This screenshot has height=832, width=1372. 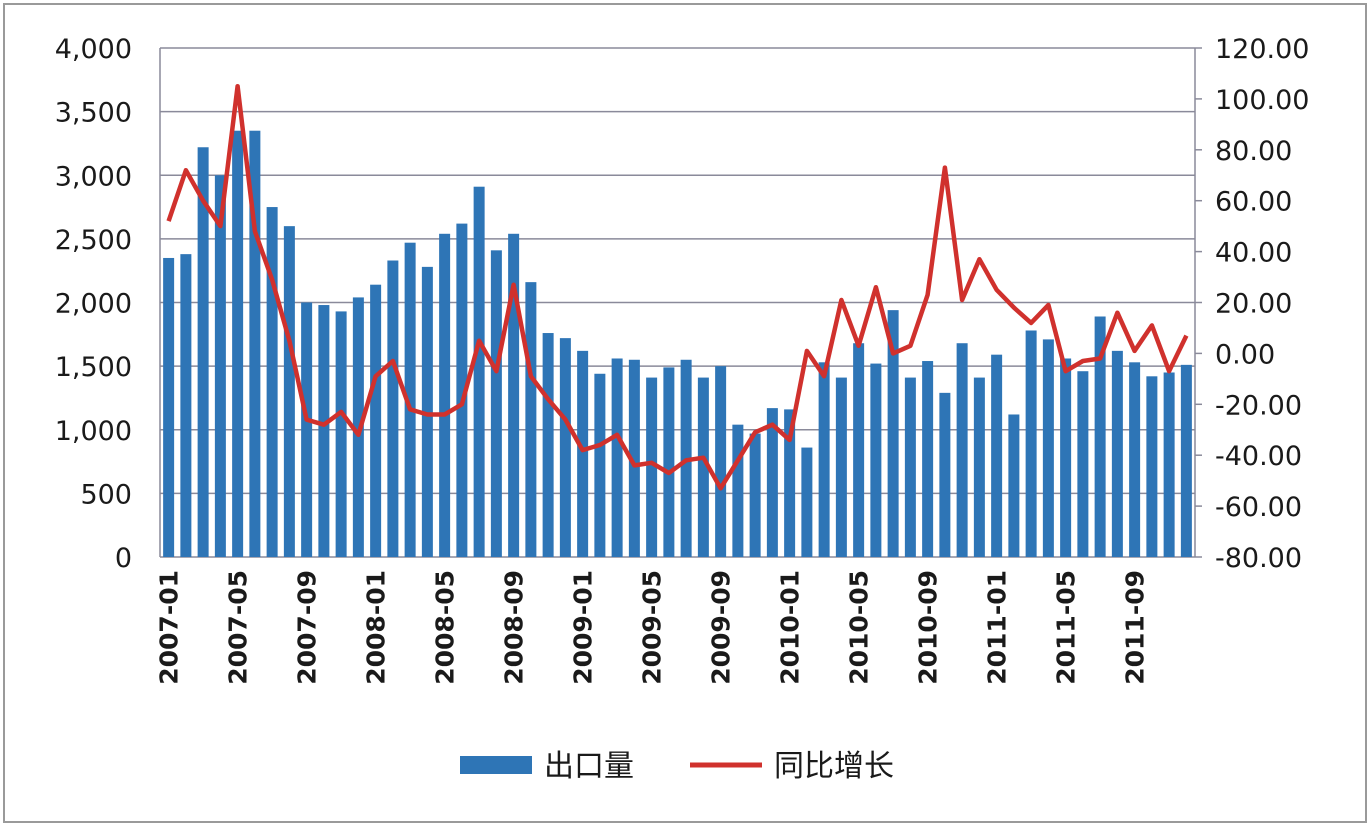 What do you see at coordinates (1258, 558) in the screenshot?
I see `y2-tick-label: -80.00` at bounding box center [1258, 558].